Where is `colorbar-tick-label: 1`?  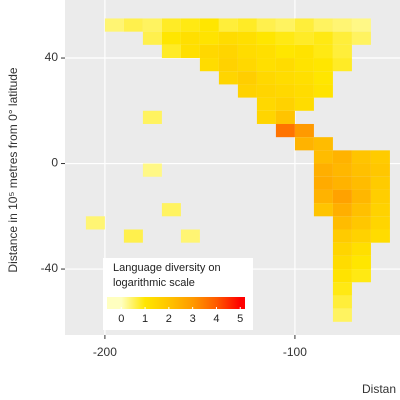 colorbar-tick-label: 1 is located at coordinates (145, 319).